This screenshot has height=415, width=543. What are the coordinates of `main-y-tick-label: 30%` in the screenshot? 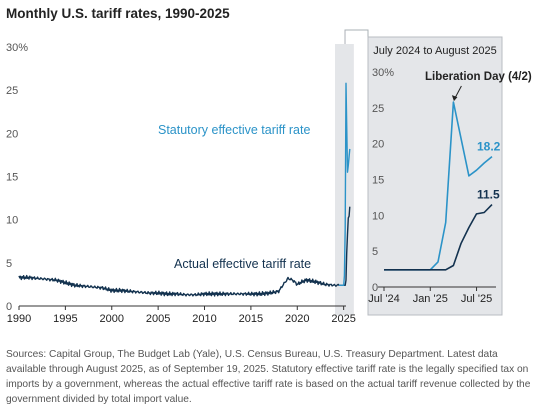 It's located at (17, 48).